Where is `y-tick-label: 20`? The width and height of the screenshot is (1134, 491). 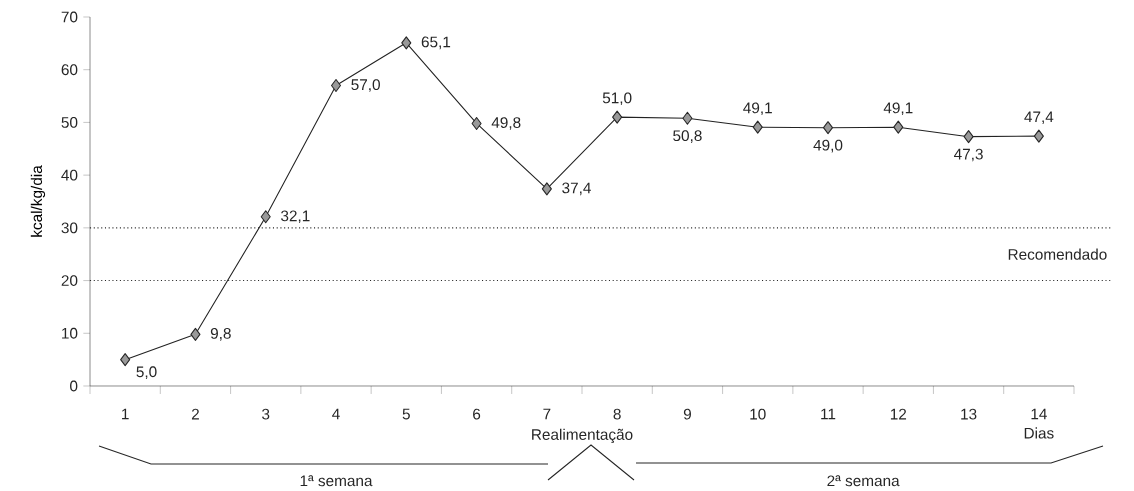
y-tick-label: 20 is located at coordinates (69, 280).